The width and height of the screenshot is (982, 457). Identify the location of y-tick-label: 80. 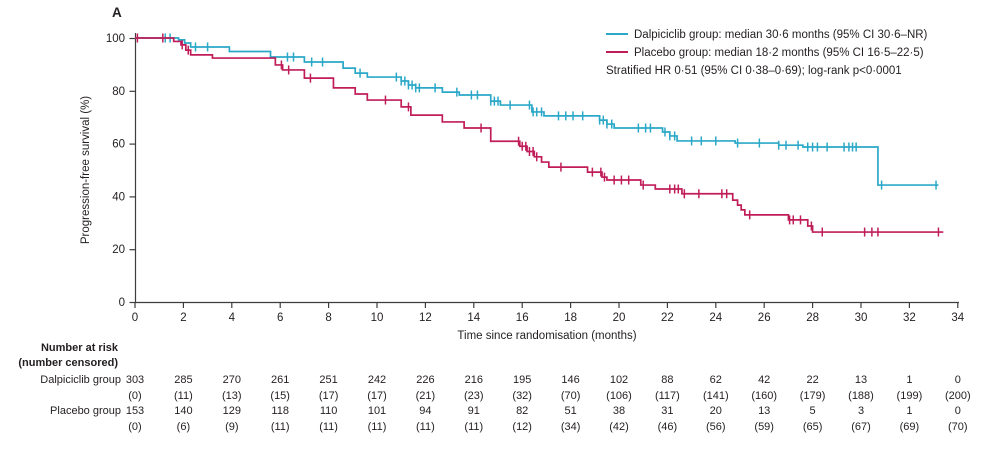
(118, 92).